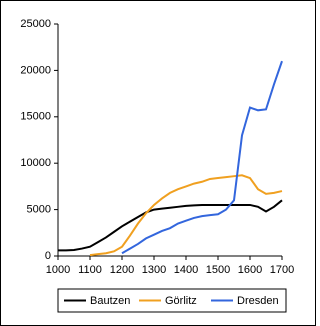 The width and height of the screenshot is (320, 326). Describe the element at coordinates (90, 270) in the screenshot. I see `x-tick-label: 1100` at that location.